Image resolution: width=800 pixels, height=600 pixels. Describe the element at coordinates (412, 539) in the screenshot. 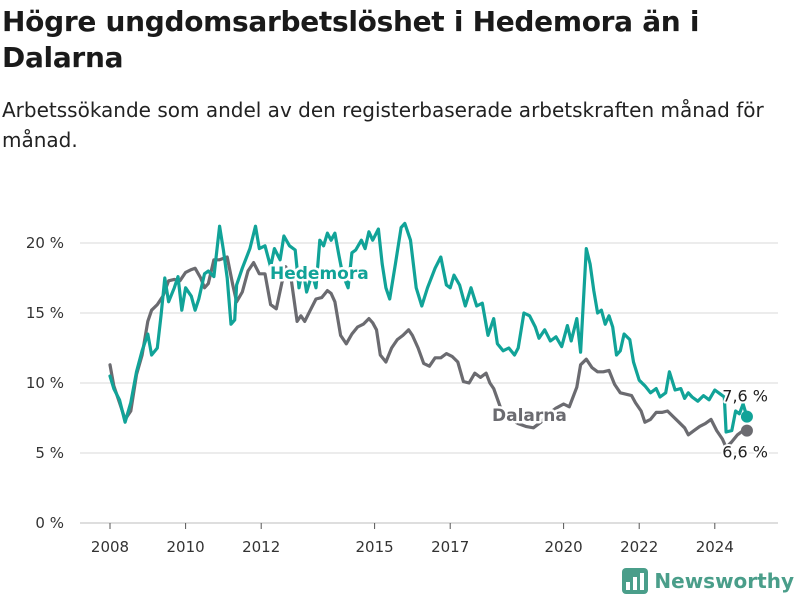

I see `x-axis-ticks: 2008 2010 2012 2015 2017 2020 2022 2024` at that location.